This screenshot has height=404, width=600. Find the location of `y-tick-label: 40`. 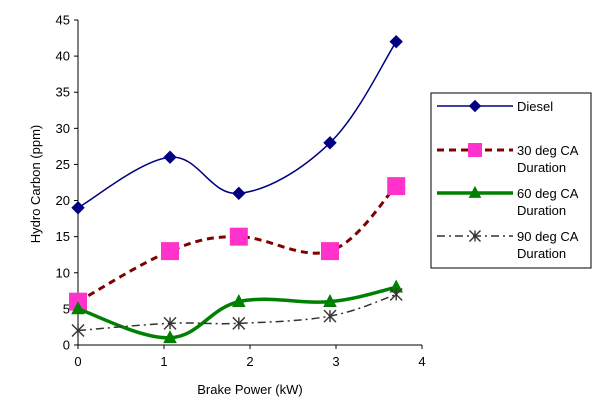

y-tick-label: 40 is located at coordinates (63, 56).